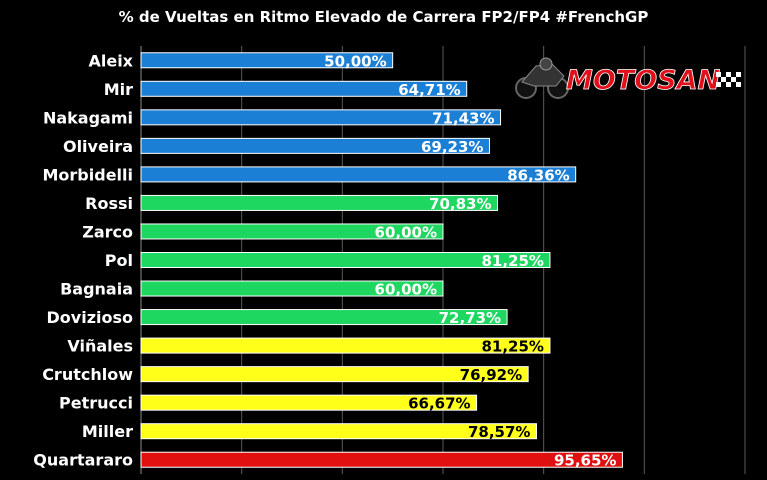 The width and height of the screenshot is (767, 480). What do you see at coordinates (110, 60) in the screenshot?
I see `category-label: Aleix` at bounding box center [110, 60].